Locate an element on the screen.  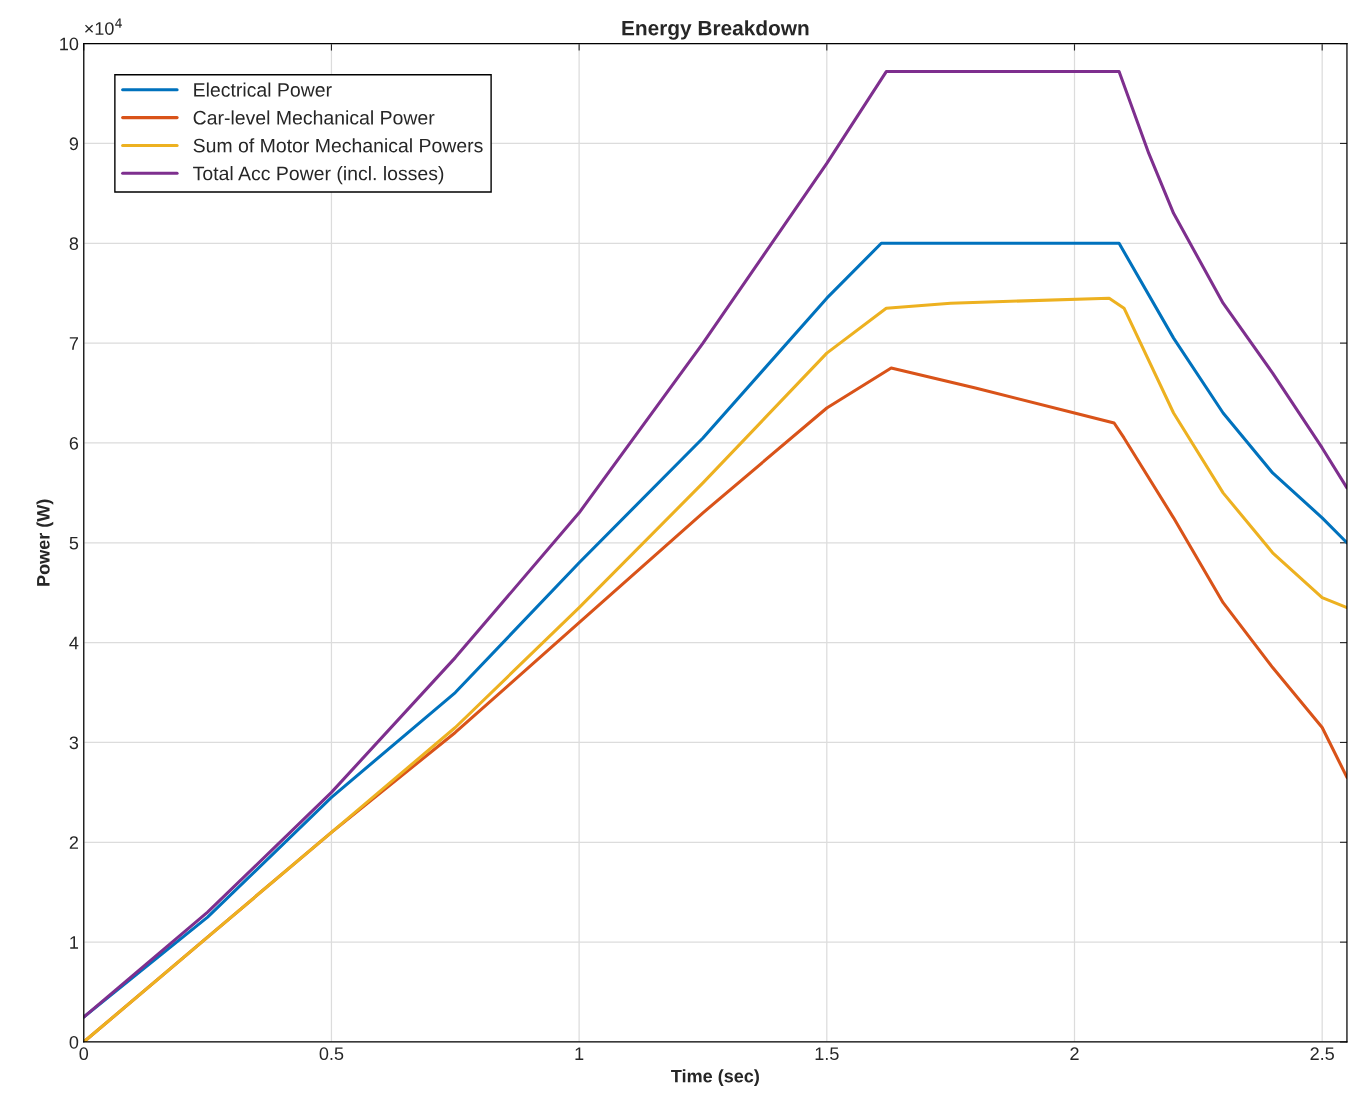
x-tick-label: 1 is located at coordinates (579, 1053).